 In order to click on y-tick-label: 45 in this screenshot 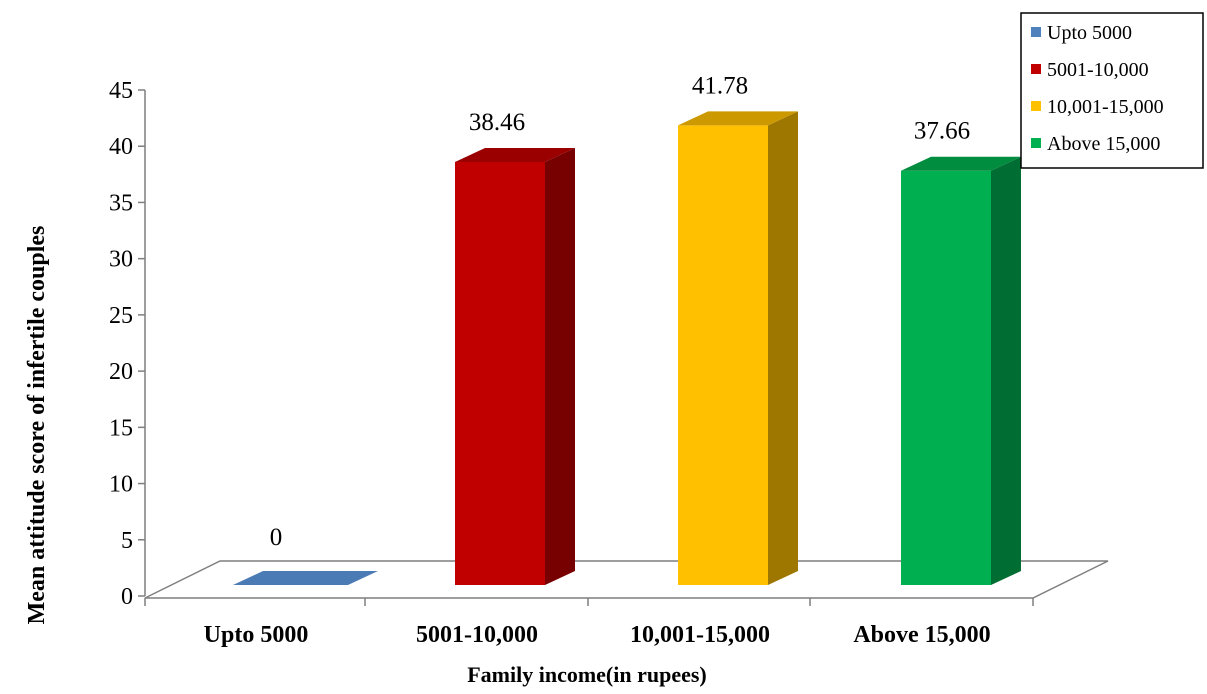, I will do `click(121, 91)`.